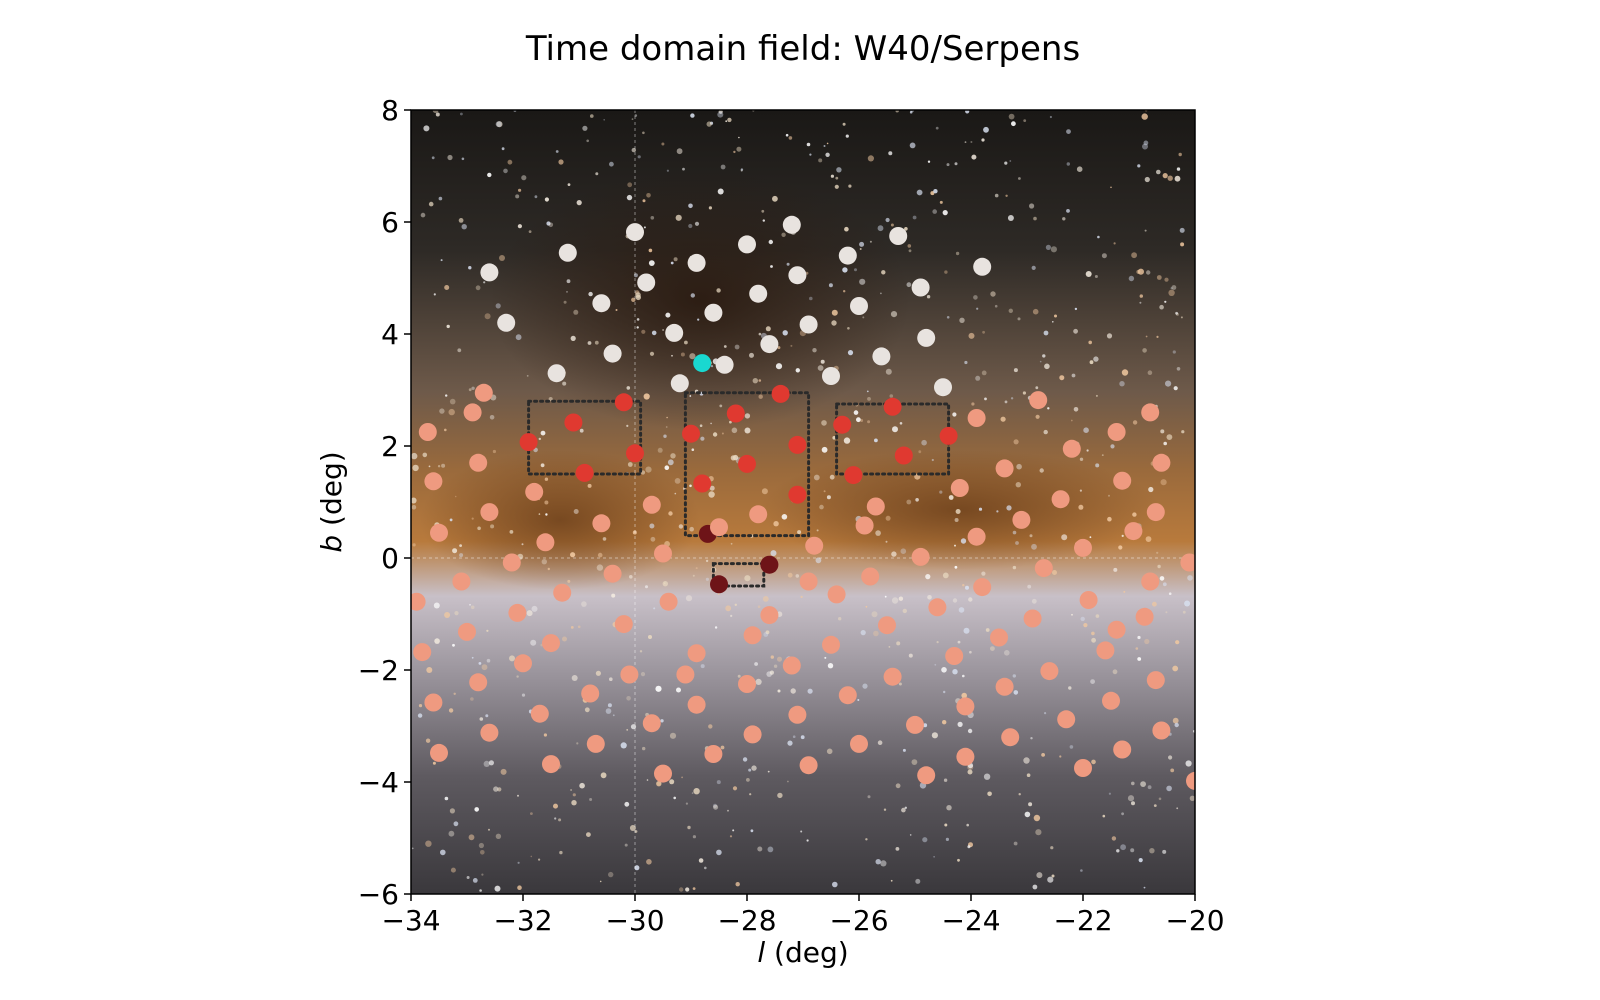 The height and width of the screenshot is (1000, 1600). I want to click on x-tick-label: −24, so click(970, 920).